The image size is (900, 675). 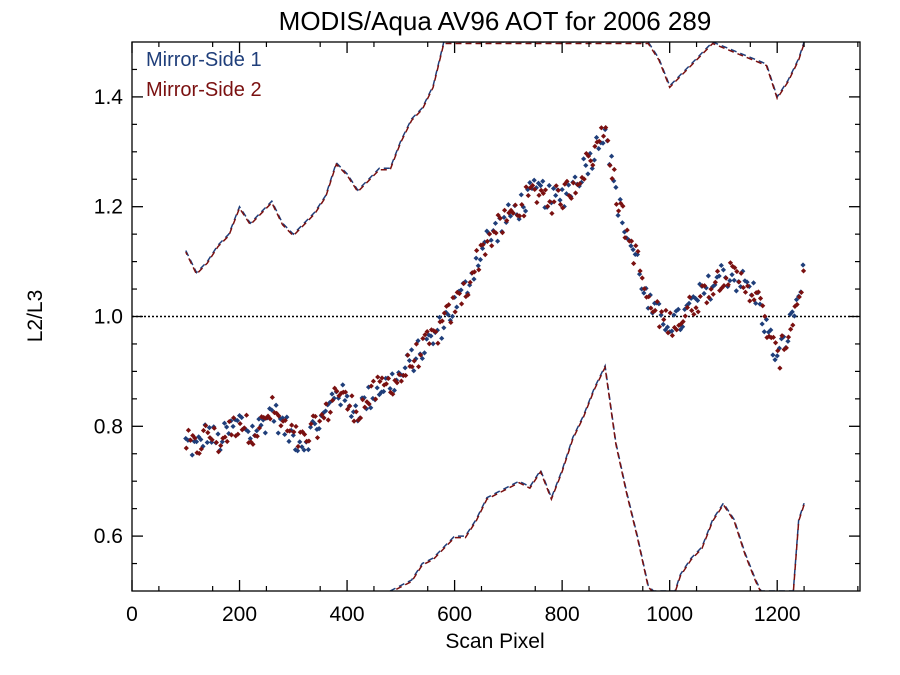 What do you see at coordinates (35, 316) in the screenshot?
I see `y-axis-label: L2/L3` at bounding box center [35, 316].